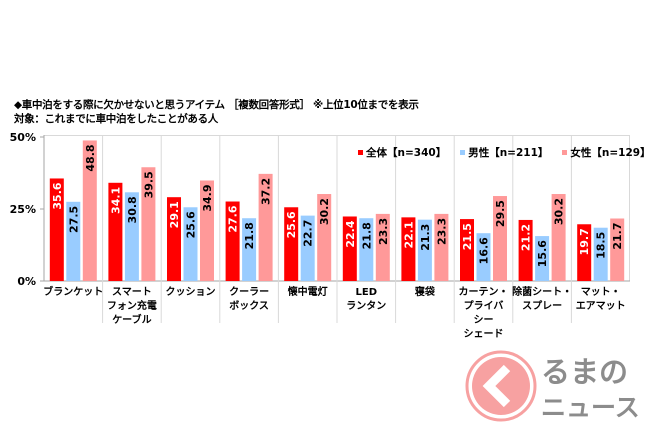 The width and height of the screenshot is (650, 433). What do you see at coordinates (542, 305) in the screenshot?
I see `x-tick-label: スプレー` at bounding box center [542, 305].